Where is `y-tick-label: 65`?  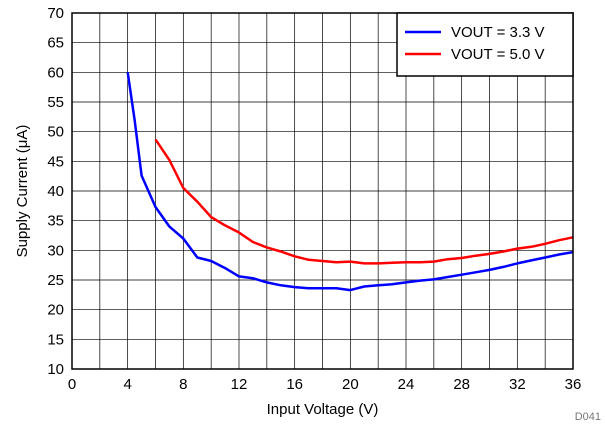 y-tick-label: 65 is located at coordinates (55, 43).